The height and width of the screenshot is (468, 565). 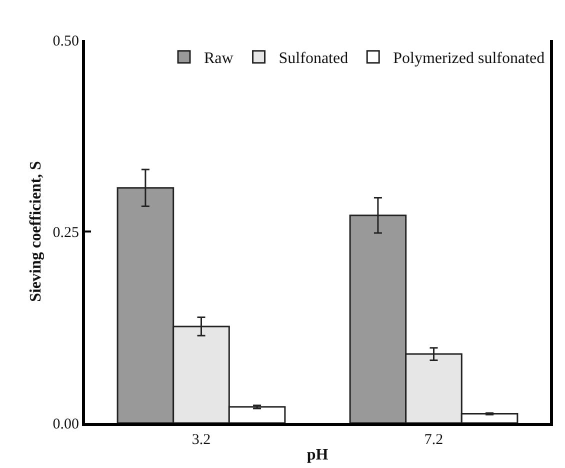 What do you see at coordinates (65, 424) in the screenshot?
I see `y-tick-label: 0.00` at bounding box center [65, 424].